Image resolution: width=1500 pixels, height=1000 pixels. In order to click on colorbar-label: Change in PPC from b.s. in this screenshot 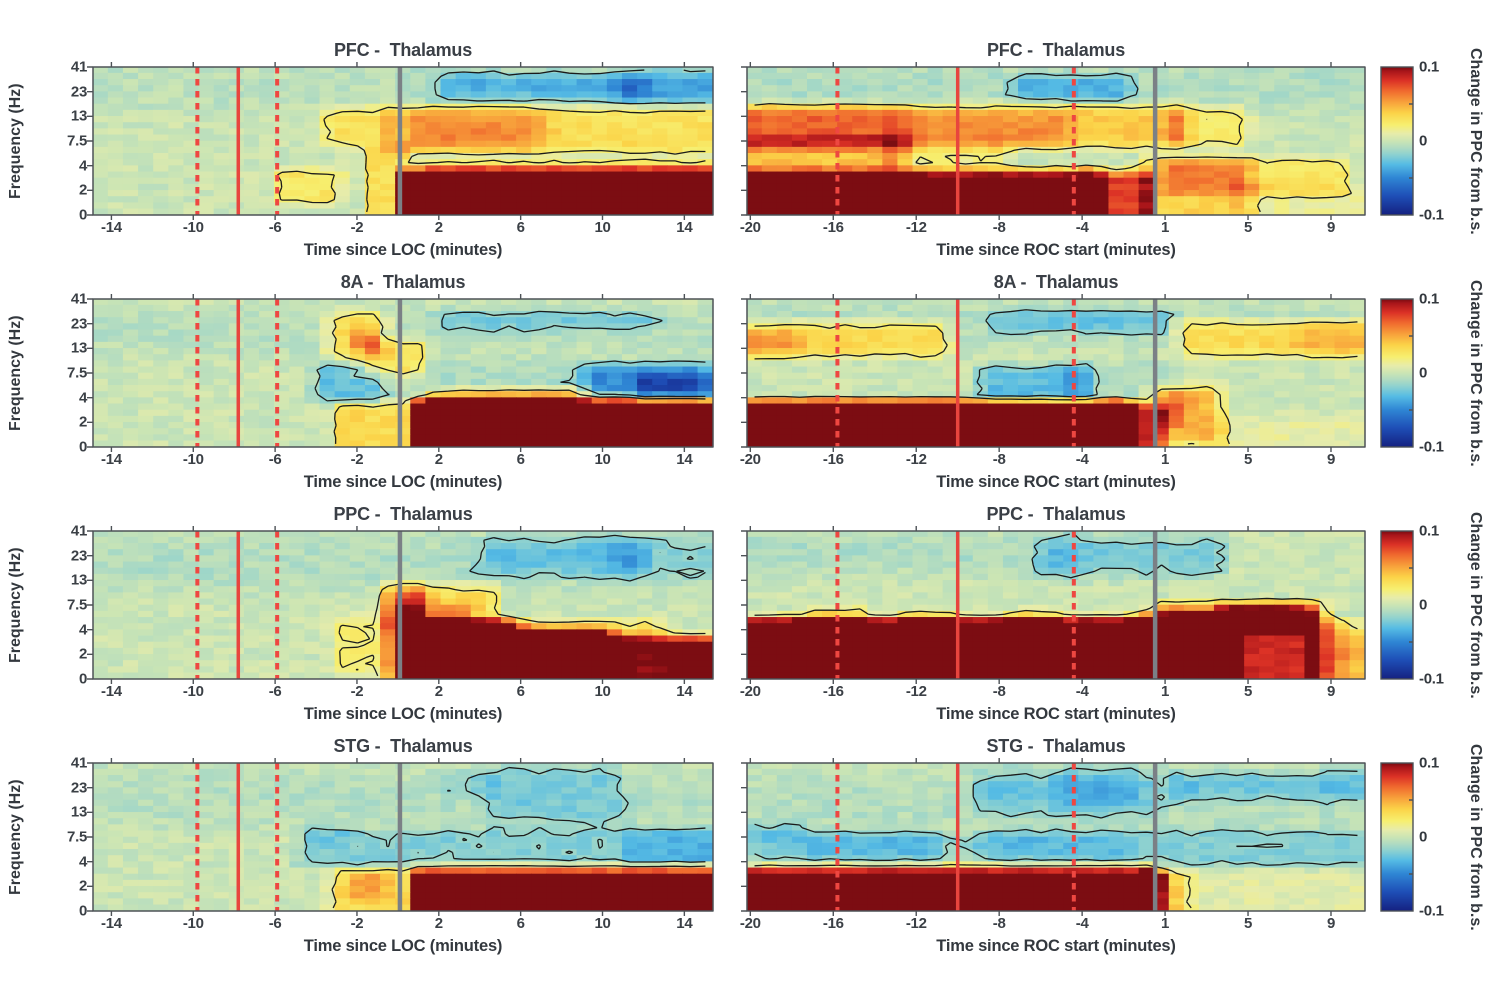, I will do `click(1475, 141)`.